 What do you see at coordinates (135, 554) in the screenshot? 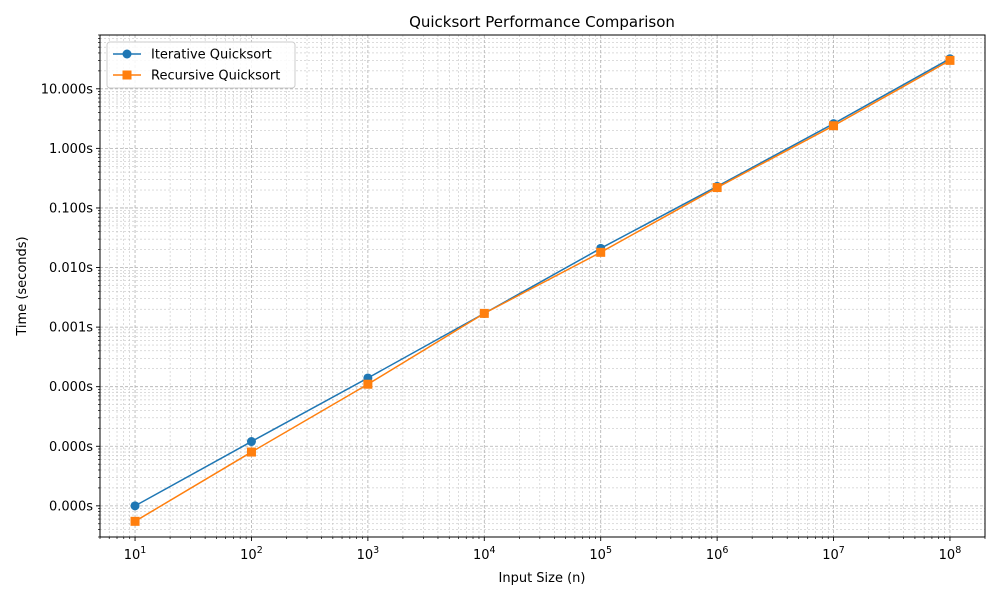
I see `x-tick-label: 10¹` at bounding box center [135, 554].